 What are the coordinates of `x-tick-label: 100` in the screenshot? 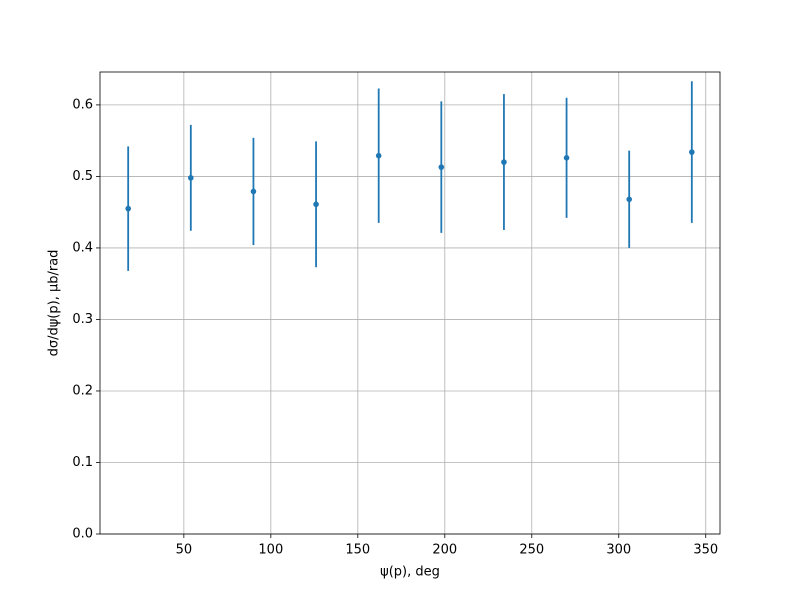 It's located at (270, 550).